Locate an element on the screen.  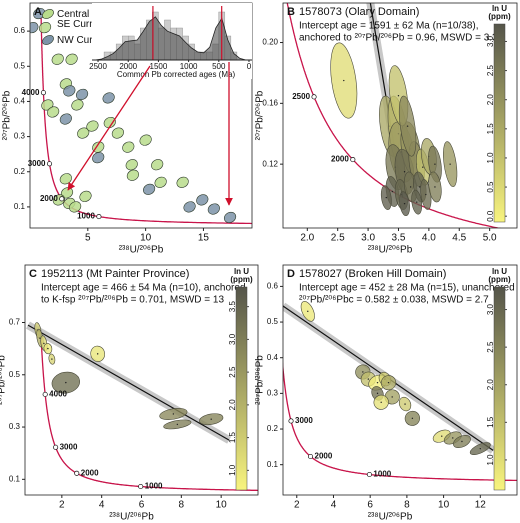
panel-title: 1578027 (Broken Hill Domain) is located at coordinates (372, 274).